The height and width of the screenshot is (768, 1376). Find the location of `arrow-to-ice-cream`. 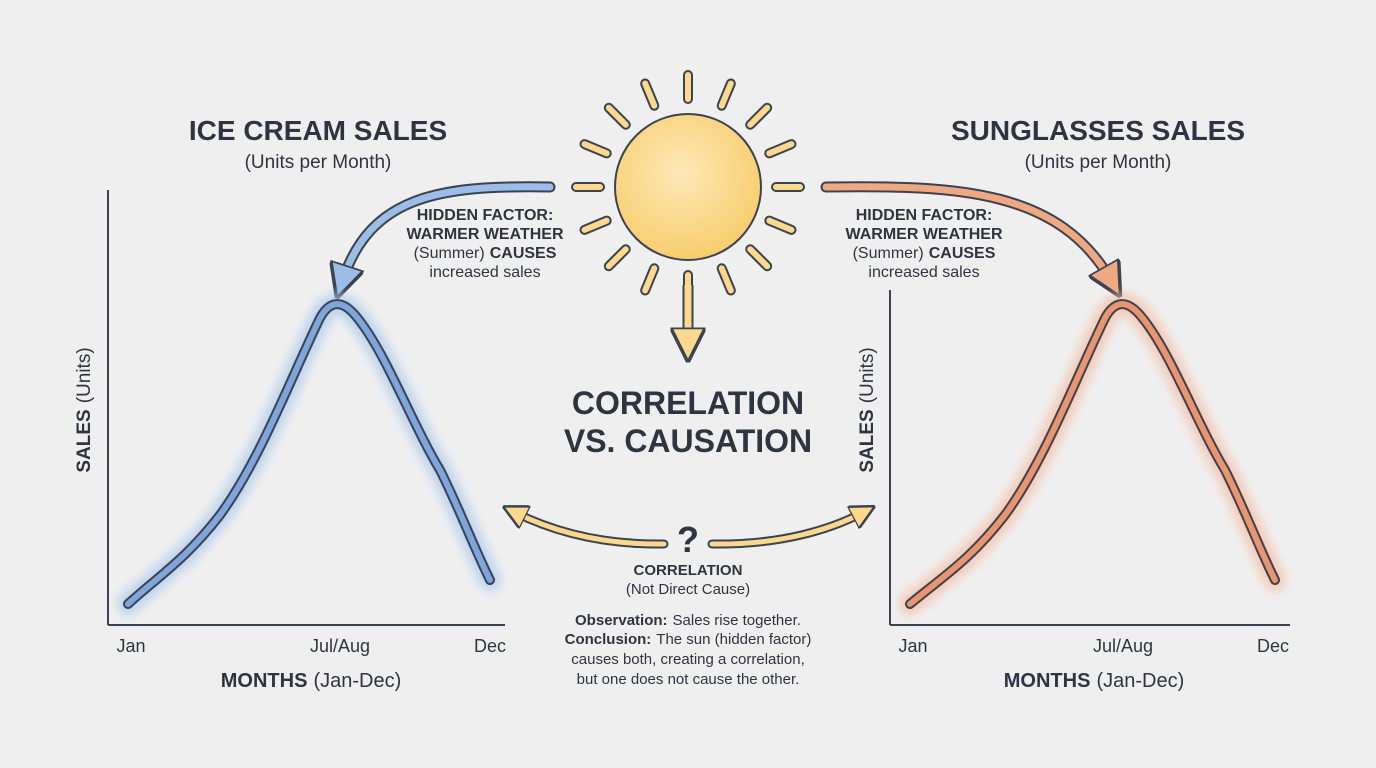

arrow-to-ice-cream is located at coordinates (448, 232).